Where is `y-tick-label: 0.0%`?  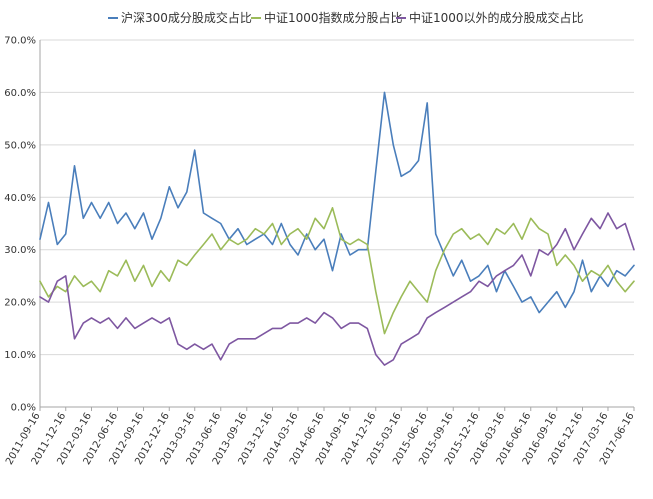 y-tick-label: 0.0% is located at coordinates (23, 408).